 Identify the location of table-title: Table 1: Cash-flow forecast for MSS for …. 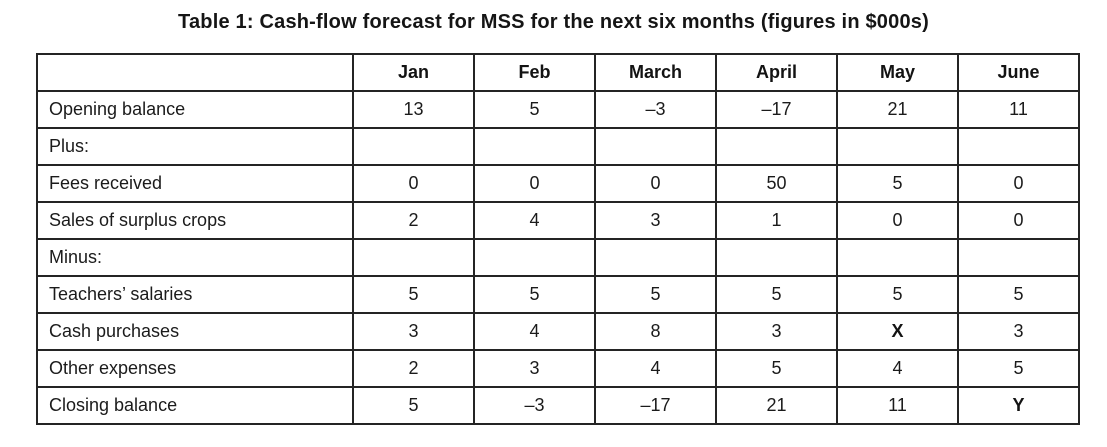
(553, 22).